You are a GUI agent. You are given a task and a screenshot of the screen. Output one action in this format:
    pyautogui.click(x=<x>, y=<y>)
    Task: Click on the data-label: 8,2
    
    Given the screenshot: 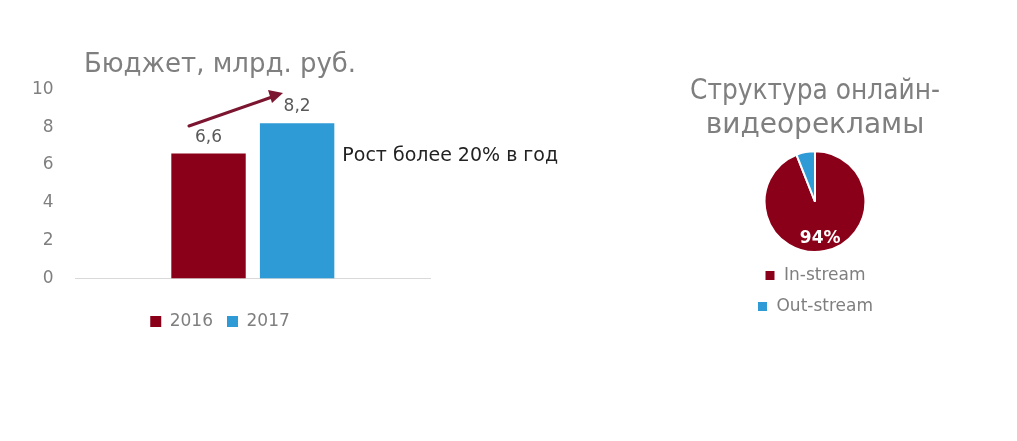 What is the action you would take?
    pyautogui.click(x=297, y=105)
    